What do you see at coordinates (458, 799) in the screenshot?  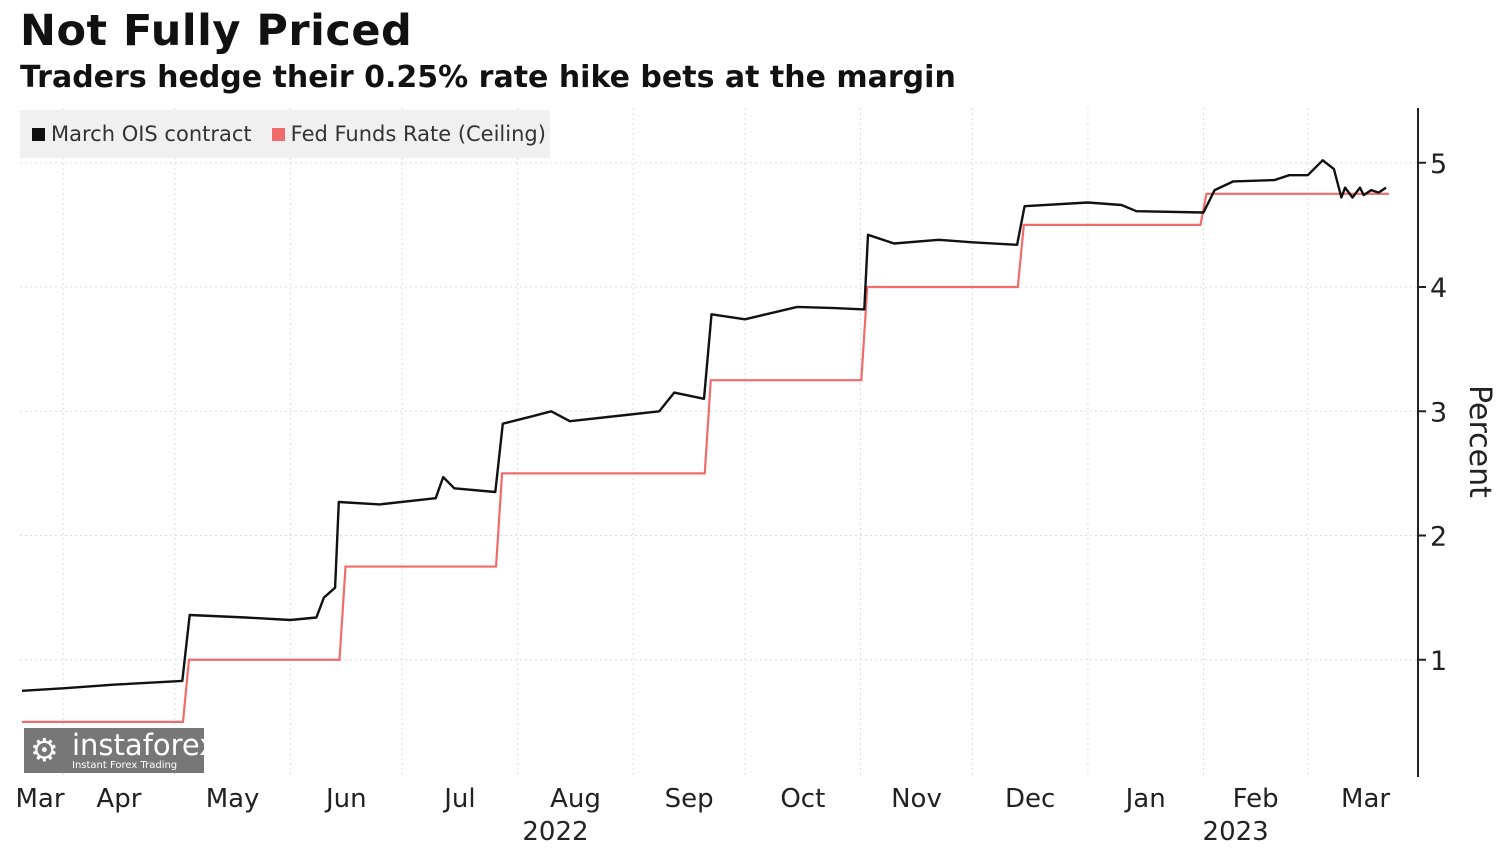 I see `x-tick-label: Jul` at bounding box center [458, 799].